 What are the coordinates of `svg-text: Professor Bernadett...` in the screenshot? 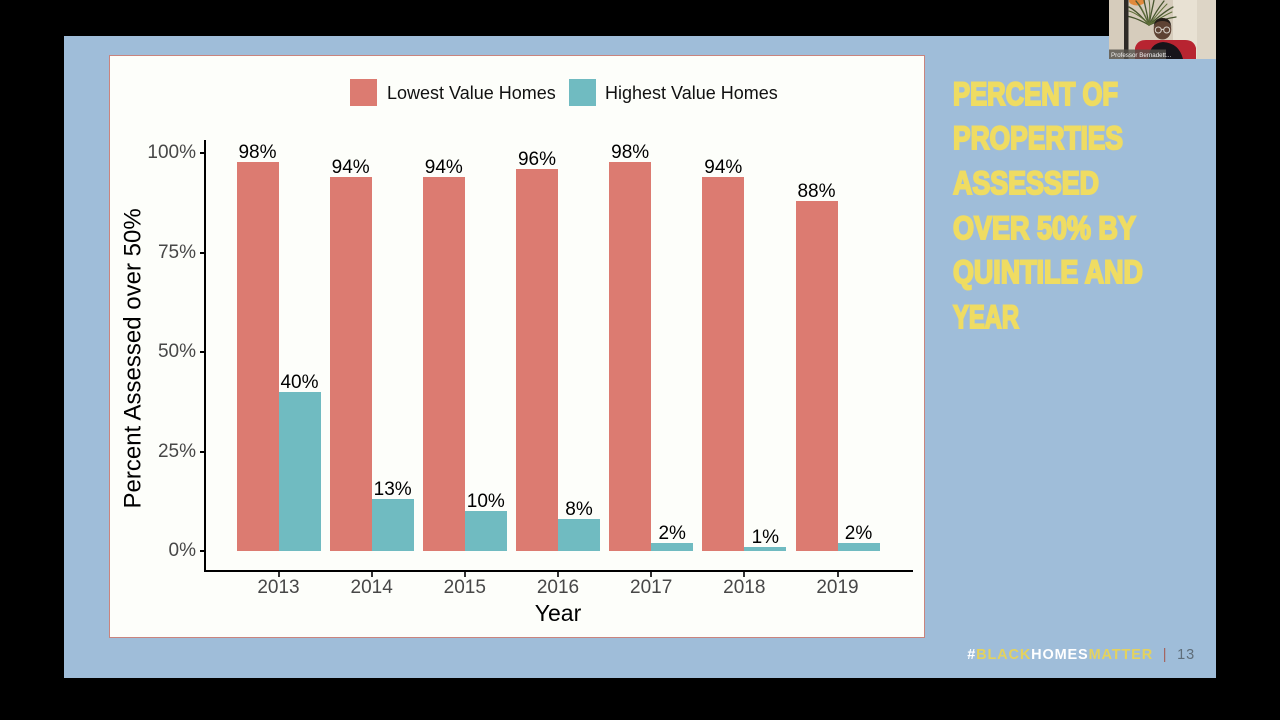 It's located at (1141, 55).